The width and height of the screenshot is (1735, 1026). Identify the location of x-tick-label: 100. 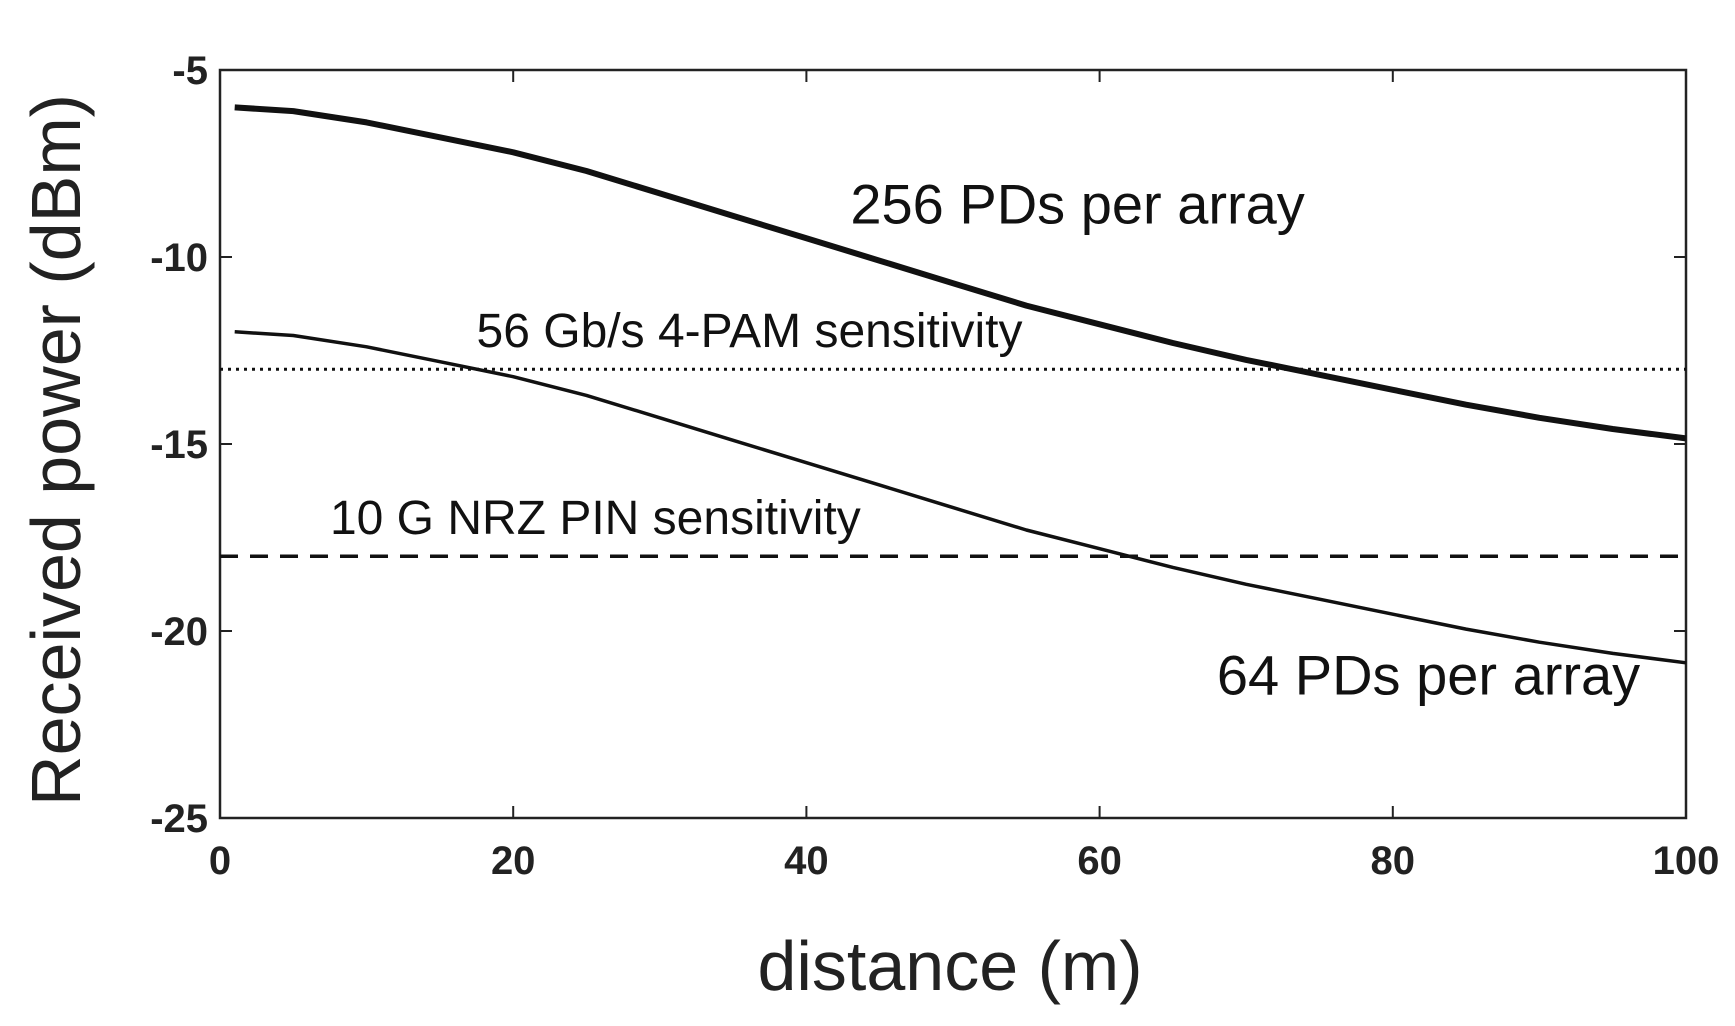
(1686, 861).